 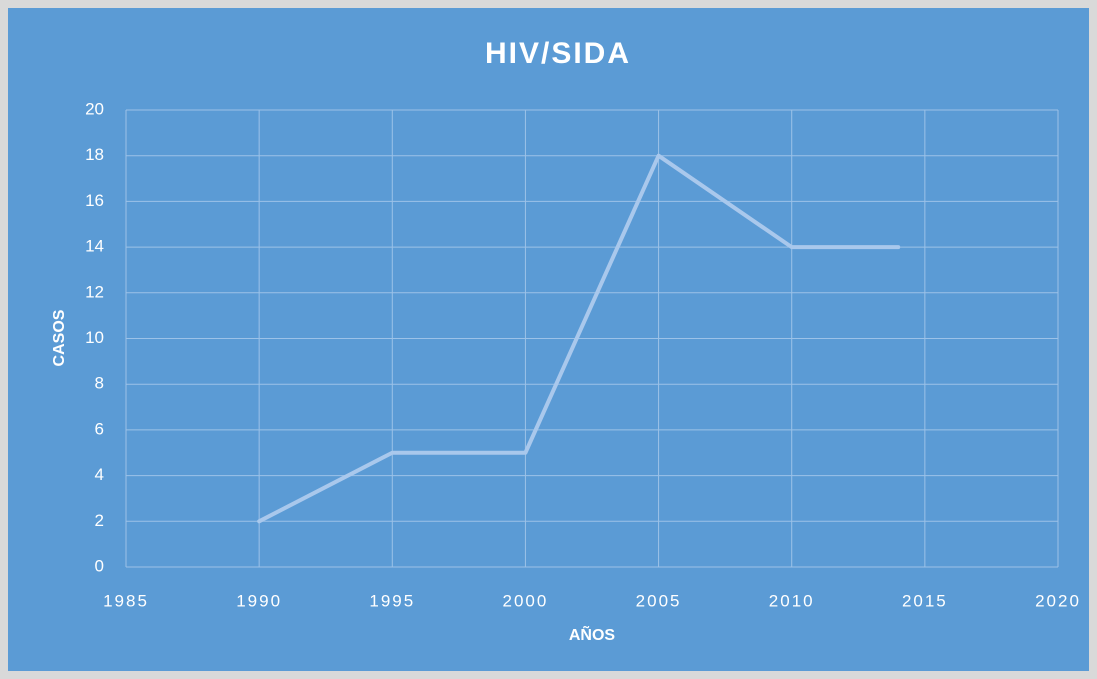 What do you see at coordinates (94, 108) in the screenshot?
I see `y-tick-label: 20` at bounding box center [94, 108].